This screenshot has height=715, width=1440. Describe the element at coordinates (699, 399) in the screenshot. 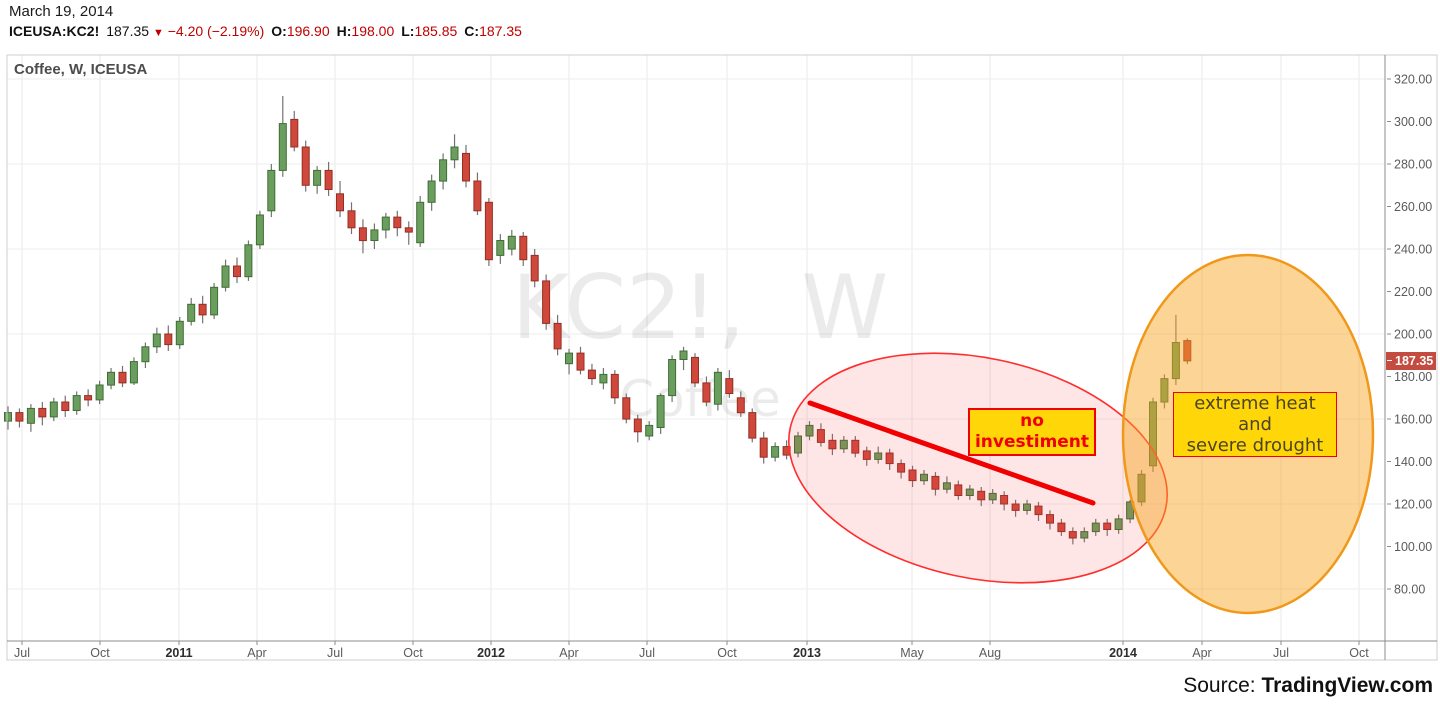

I see `svg-text: Coffee` at that location.